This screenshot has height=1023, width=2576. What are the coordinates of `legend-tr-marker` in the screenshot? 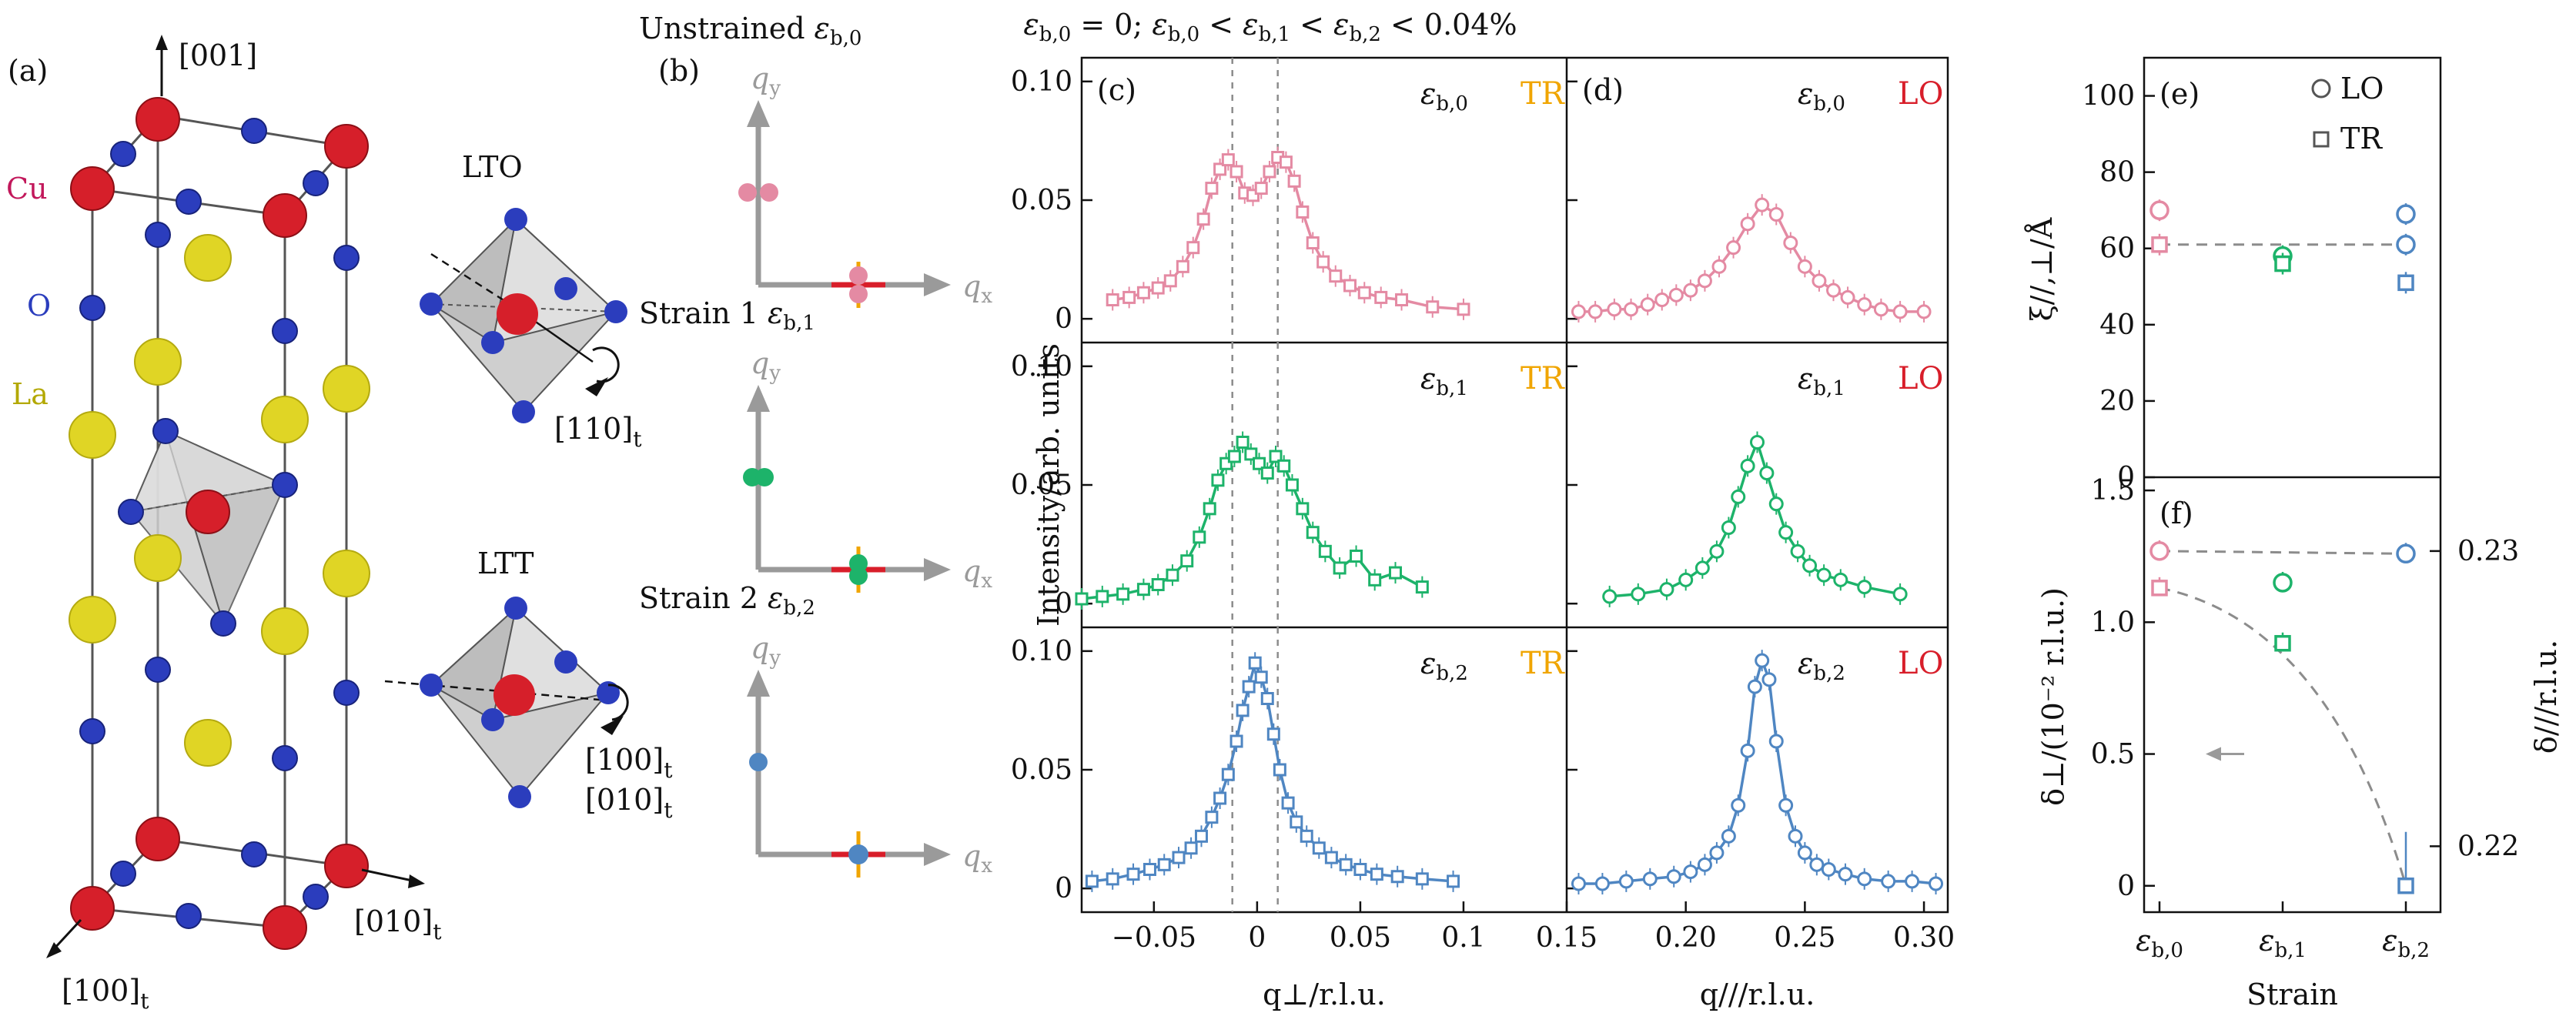 It's located at (2322, 139).